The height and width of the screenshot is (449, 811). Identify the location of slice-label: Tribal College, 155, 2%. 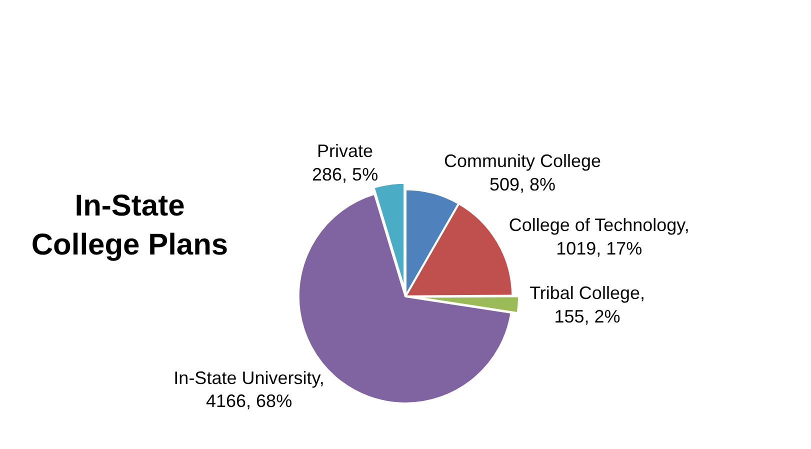
(587, 304).